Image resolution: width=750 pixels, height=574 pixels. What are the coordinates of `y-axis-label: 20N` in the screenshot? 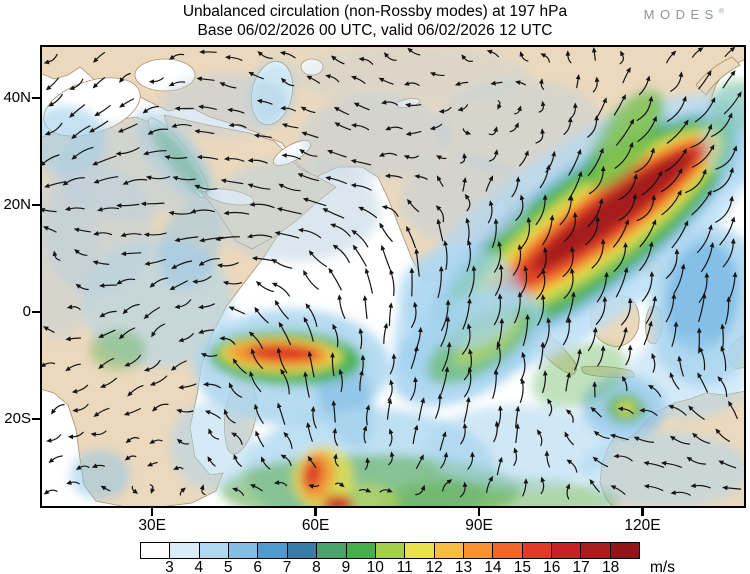 It's located at (17, 204).